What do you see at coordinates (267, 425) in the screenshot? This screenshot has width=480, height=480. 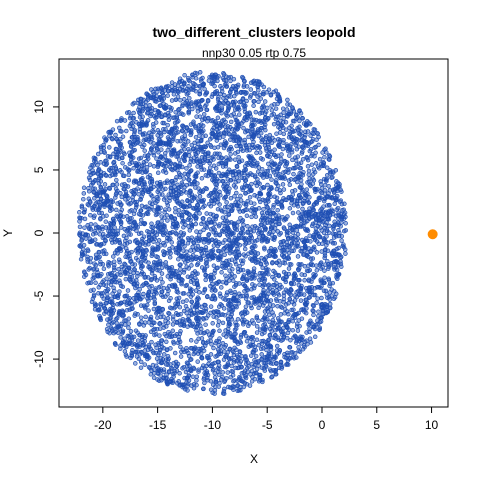 I see `x-tick-label: -5` at bounding box center [267, 425].